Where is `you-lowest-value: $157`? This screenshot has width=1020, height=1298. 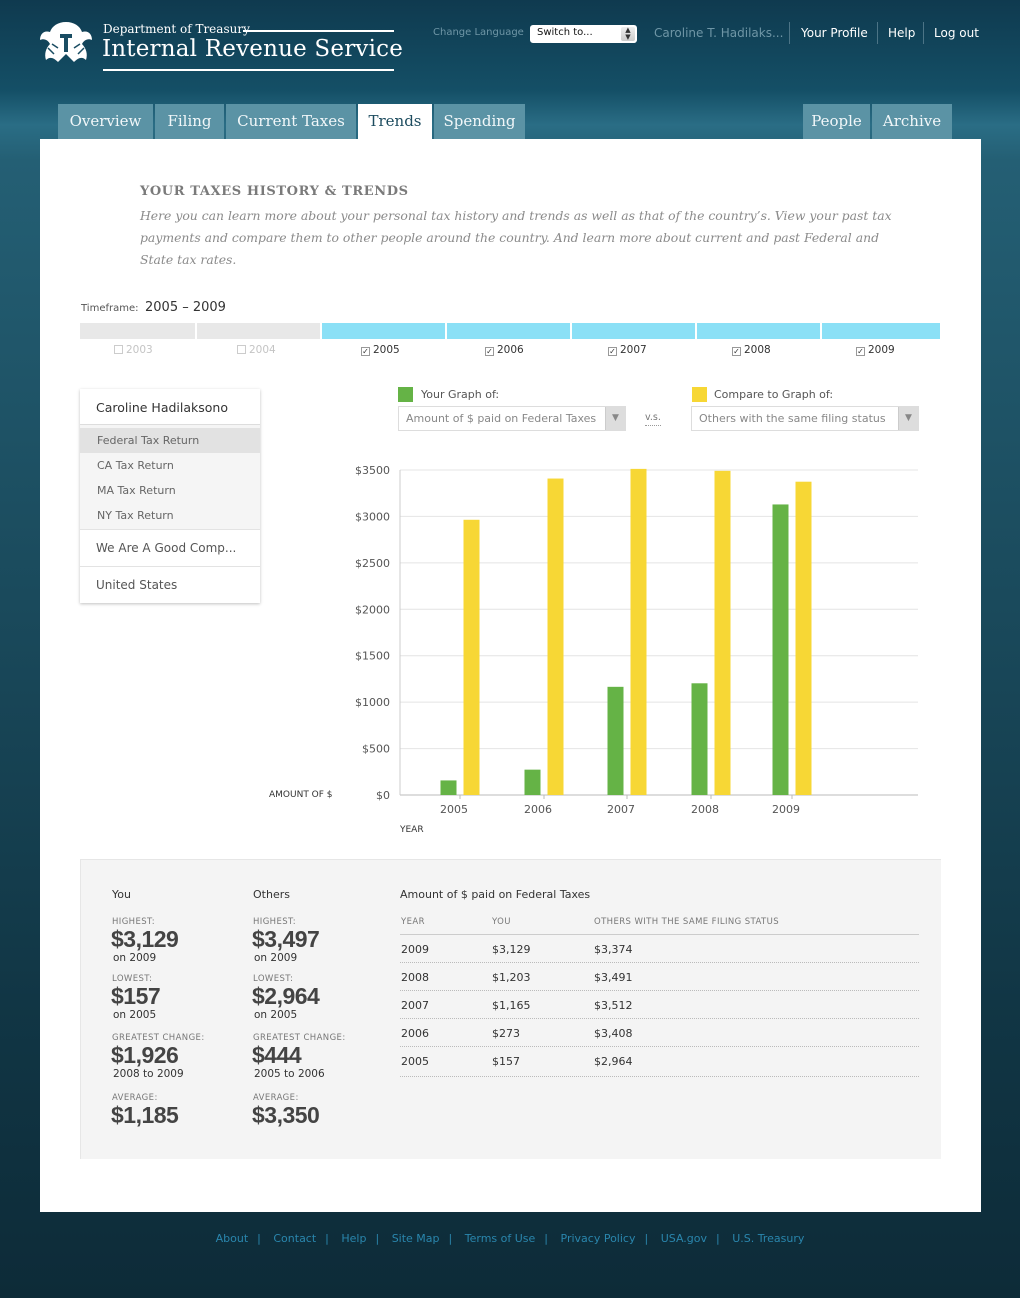
you-lowest-value: $157 is located at coordinates (136, 996).